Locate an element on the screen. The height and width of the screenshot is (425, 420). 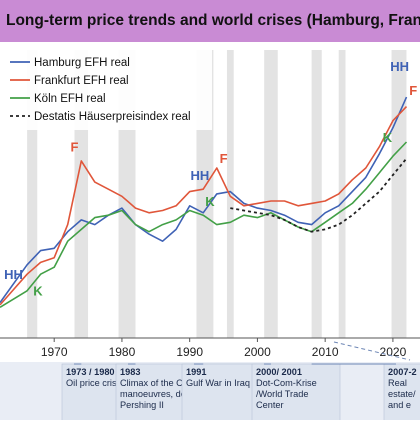
legend-label-3: Destatis Häuserpreisindex real is located at coordinates (112, 117).